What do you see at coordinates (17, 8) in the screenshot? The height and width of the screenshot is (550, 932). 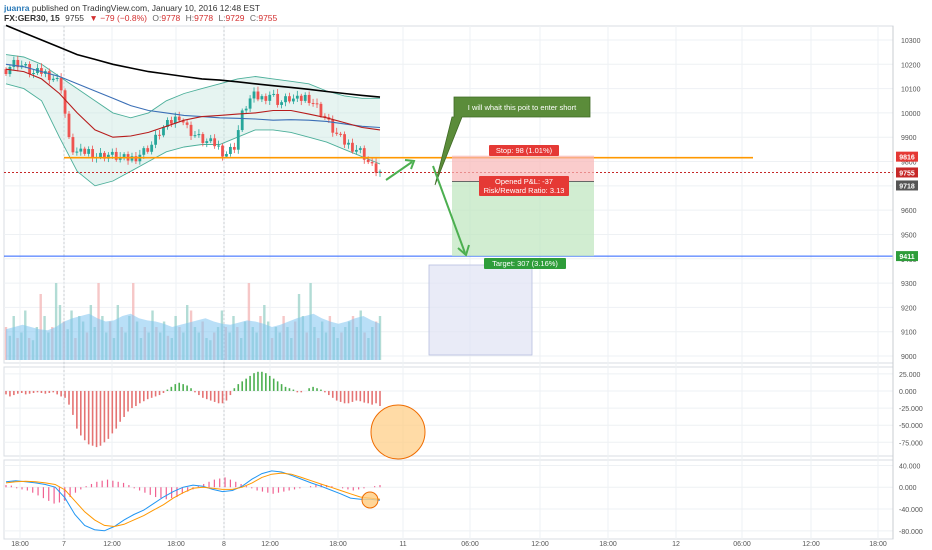 I see `author-link: juanra` at bounding box center [17, 8].